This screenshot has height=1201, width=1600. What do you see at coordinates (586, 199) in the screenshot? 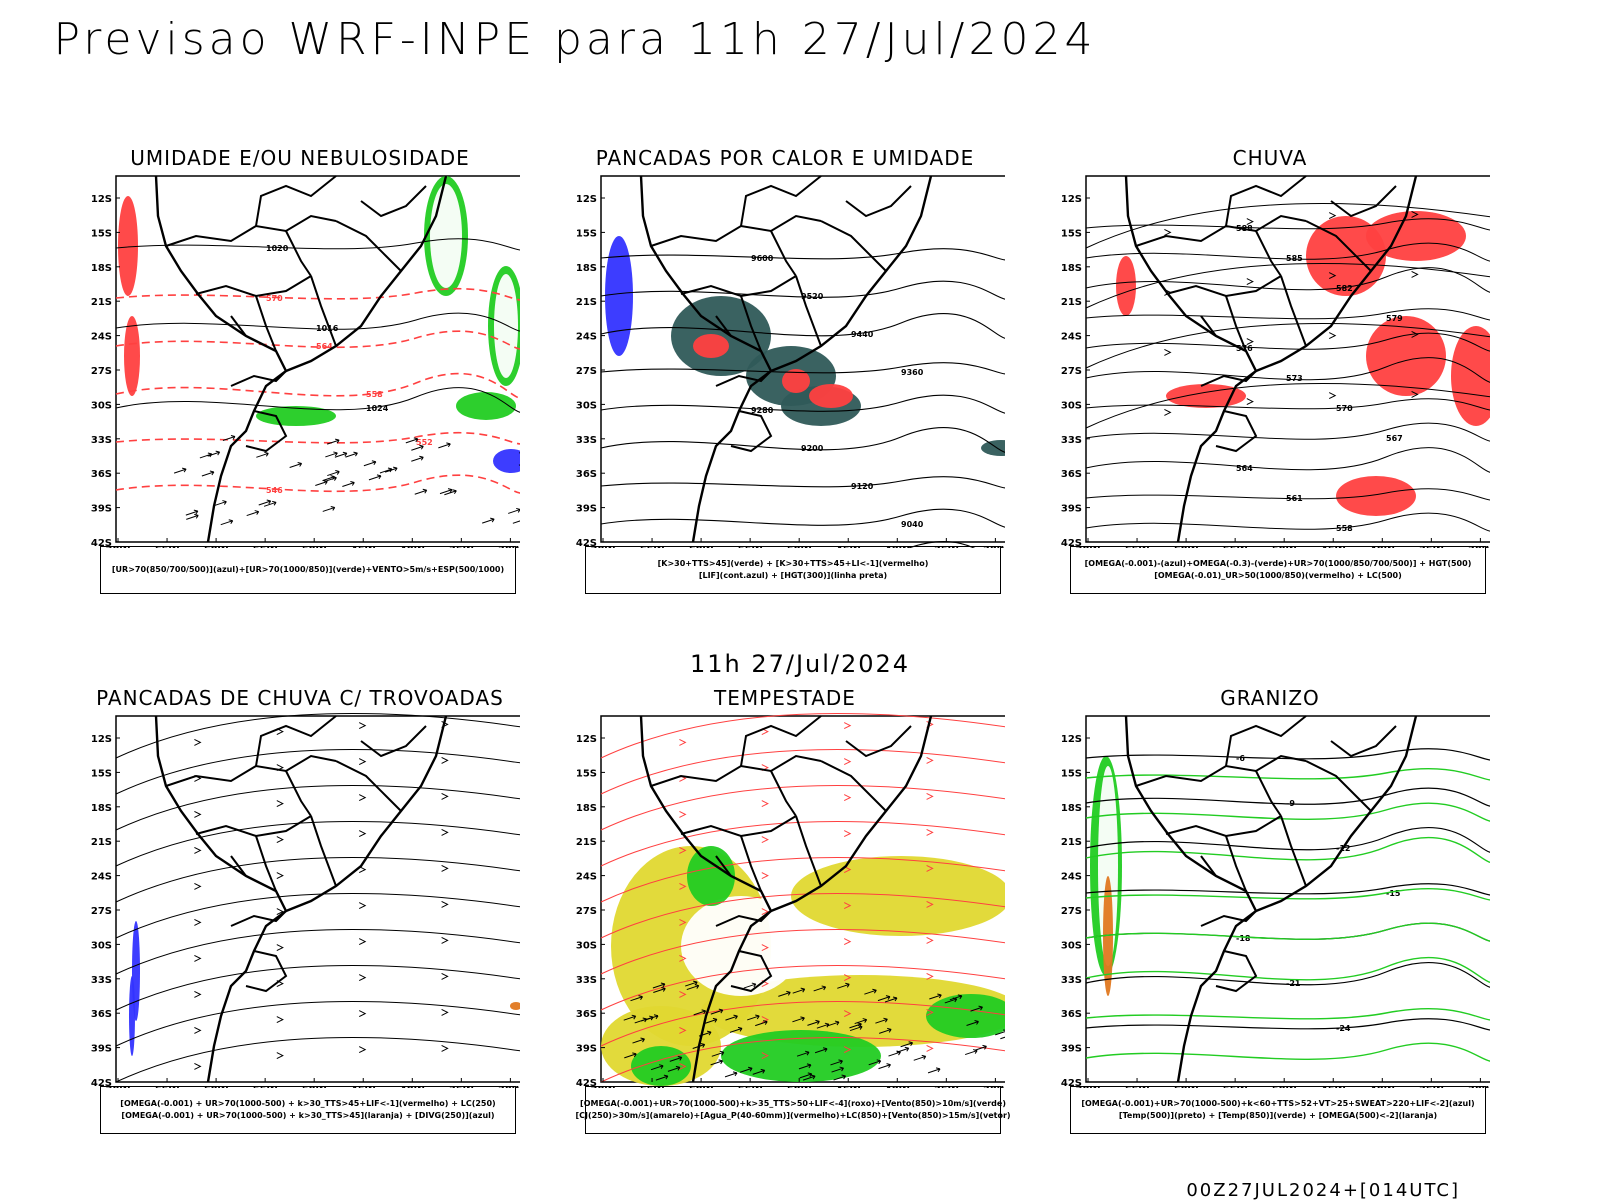
I see `lat-tick-label: 12S` at bounding box center [586, 199].